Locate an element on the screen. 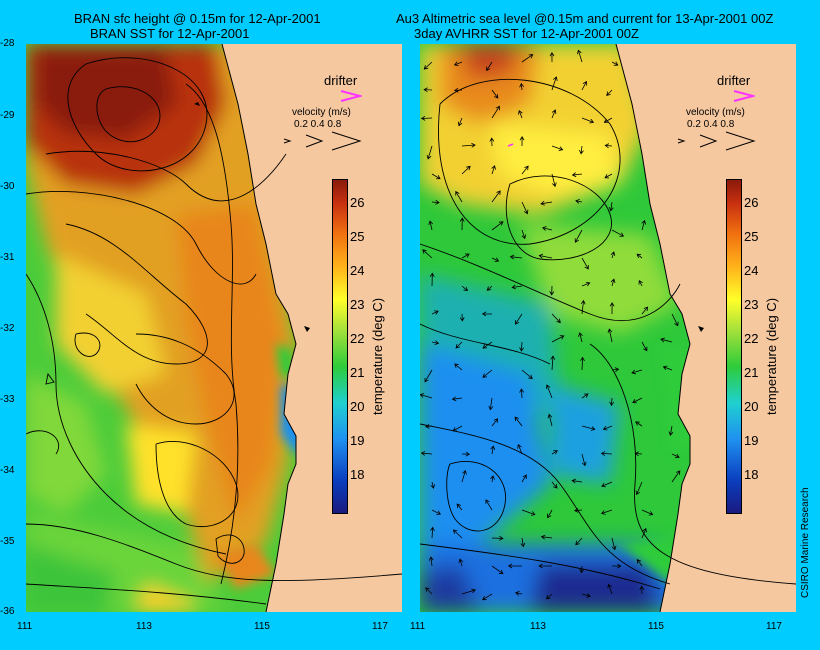 The width and height of the screenshot is (820, 650). velocity-scale-arrows is located at coordinates (716, 141).